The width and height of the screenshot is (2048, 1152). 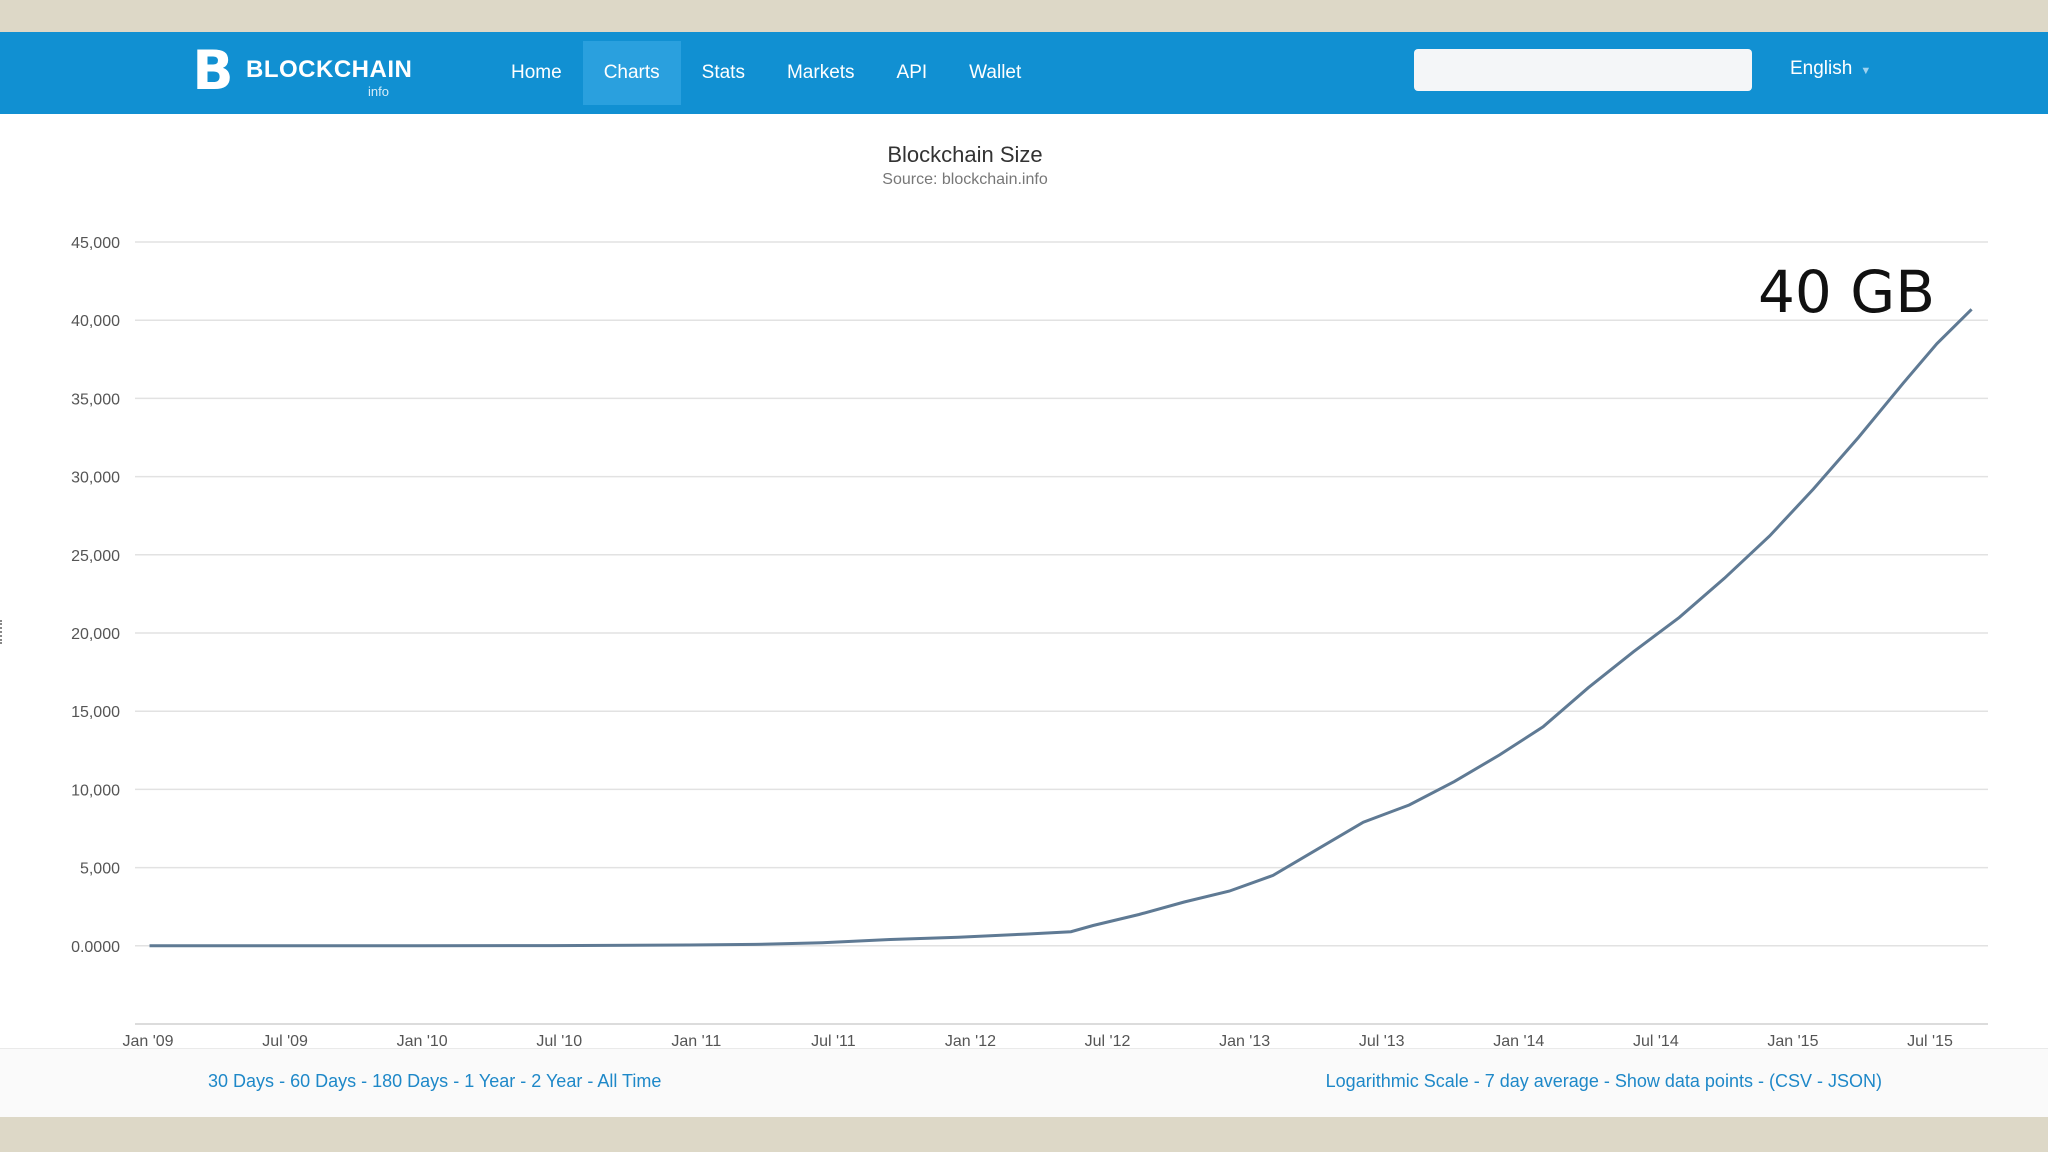 I want to click on range-60-days: 60 Days, so click(x=323, y=1081).